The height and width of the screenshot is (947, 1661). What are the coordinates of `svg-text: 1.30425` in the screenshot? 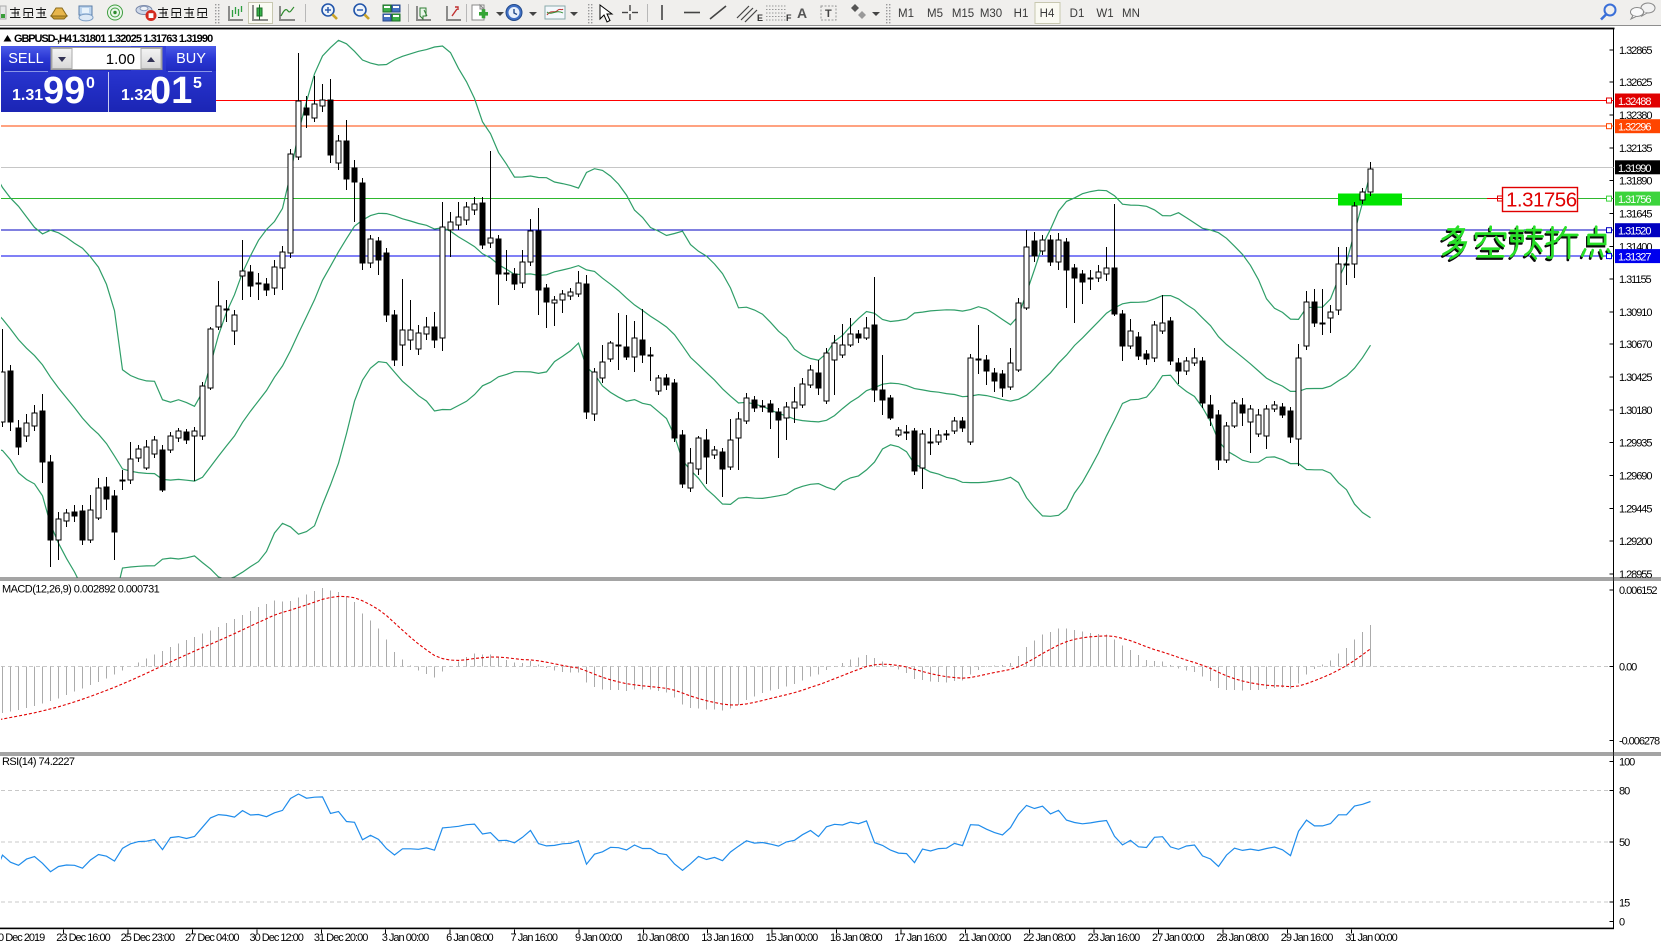 It's located at (1635, 378).